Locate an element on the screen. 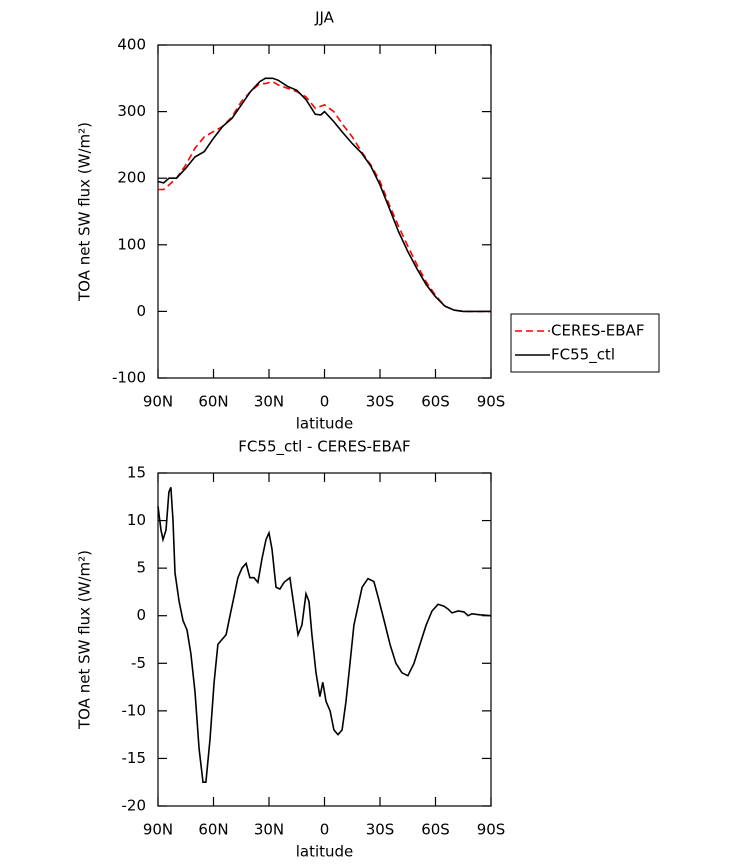  chart-title: FC55_ctl - CERES-EBAF is located at coordinates (324, 447).